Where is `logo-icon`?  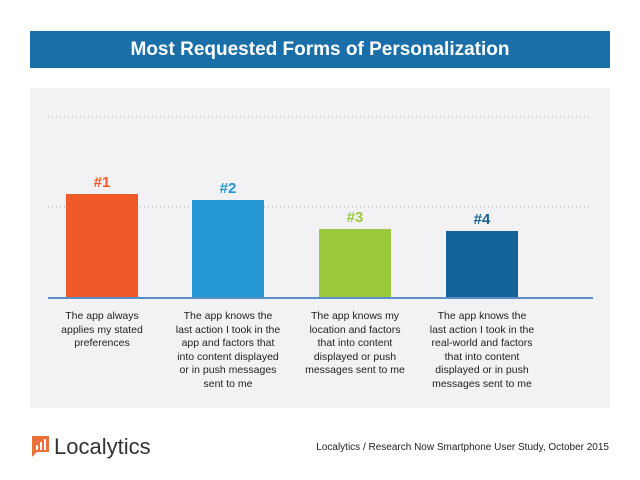
logo-icon is located at coordinates (40, 446).